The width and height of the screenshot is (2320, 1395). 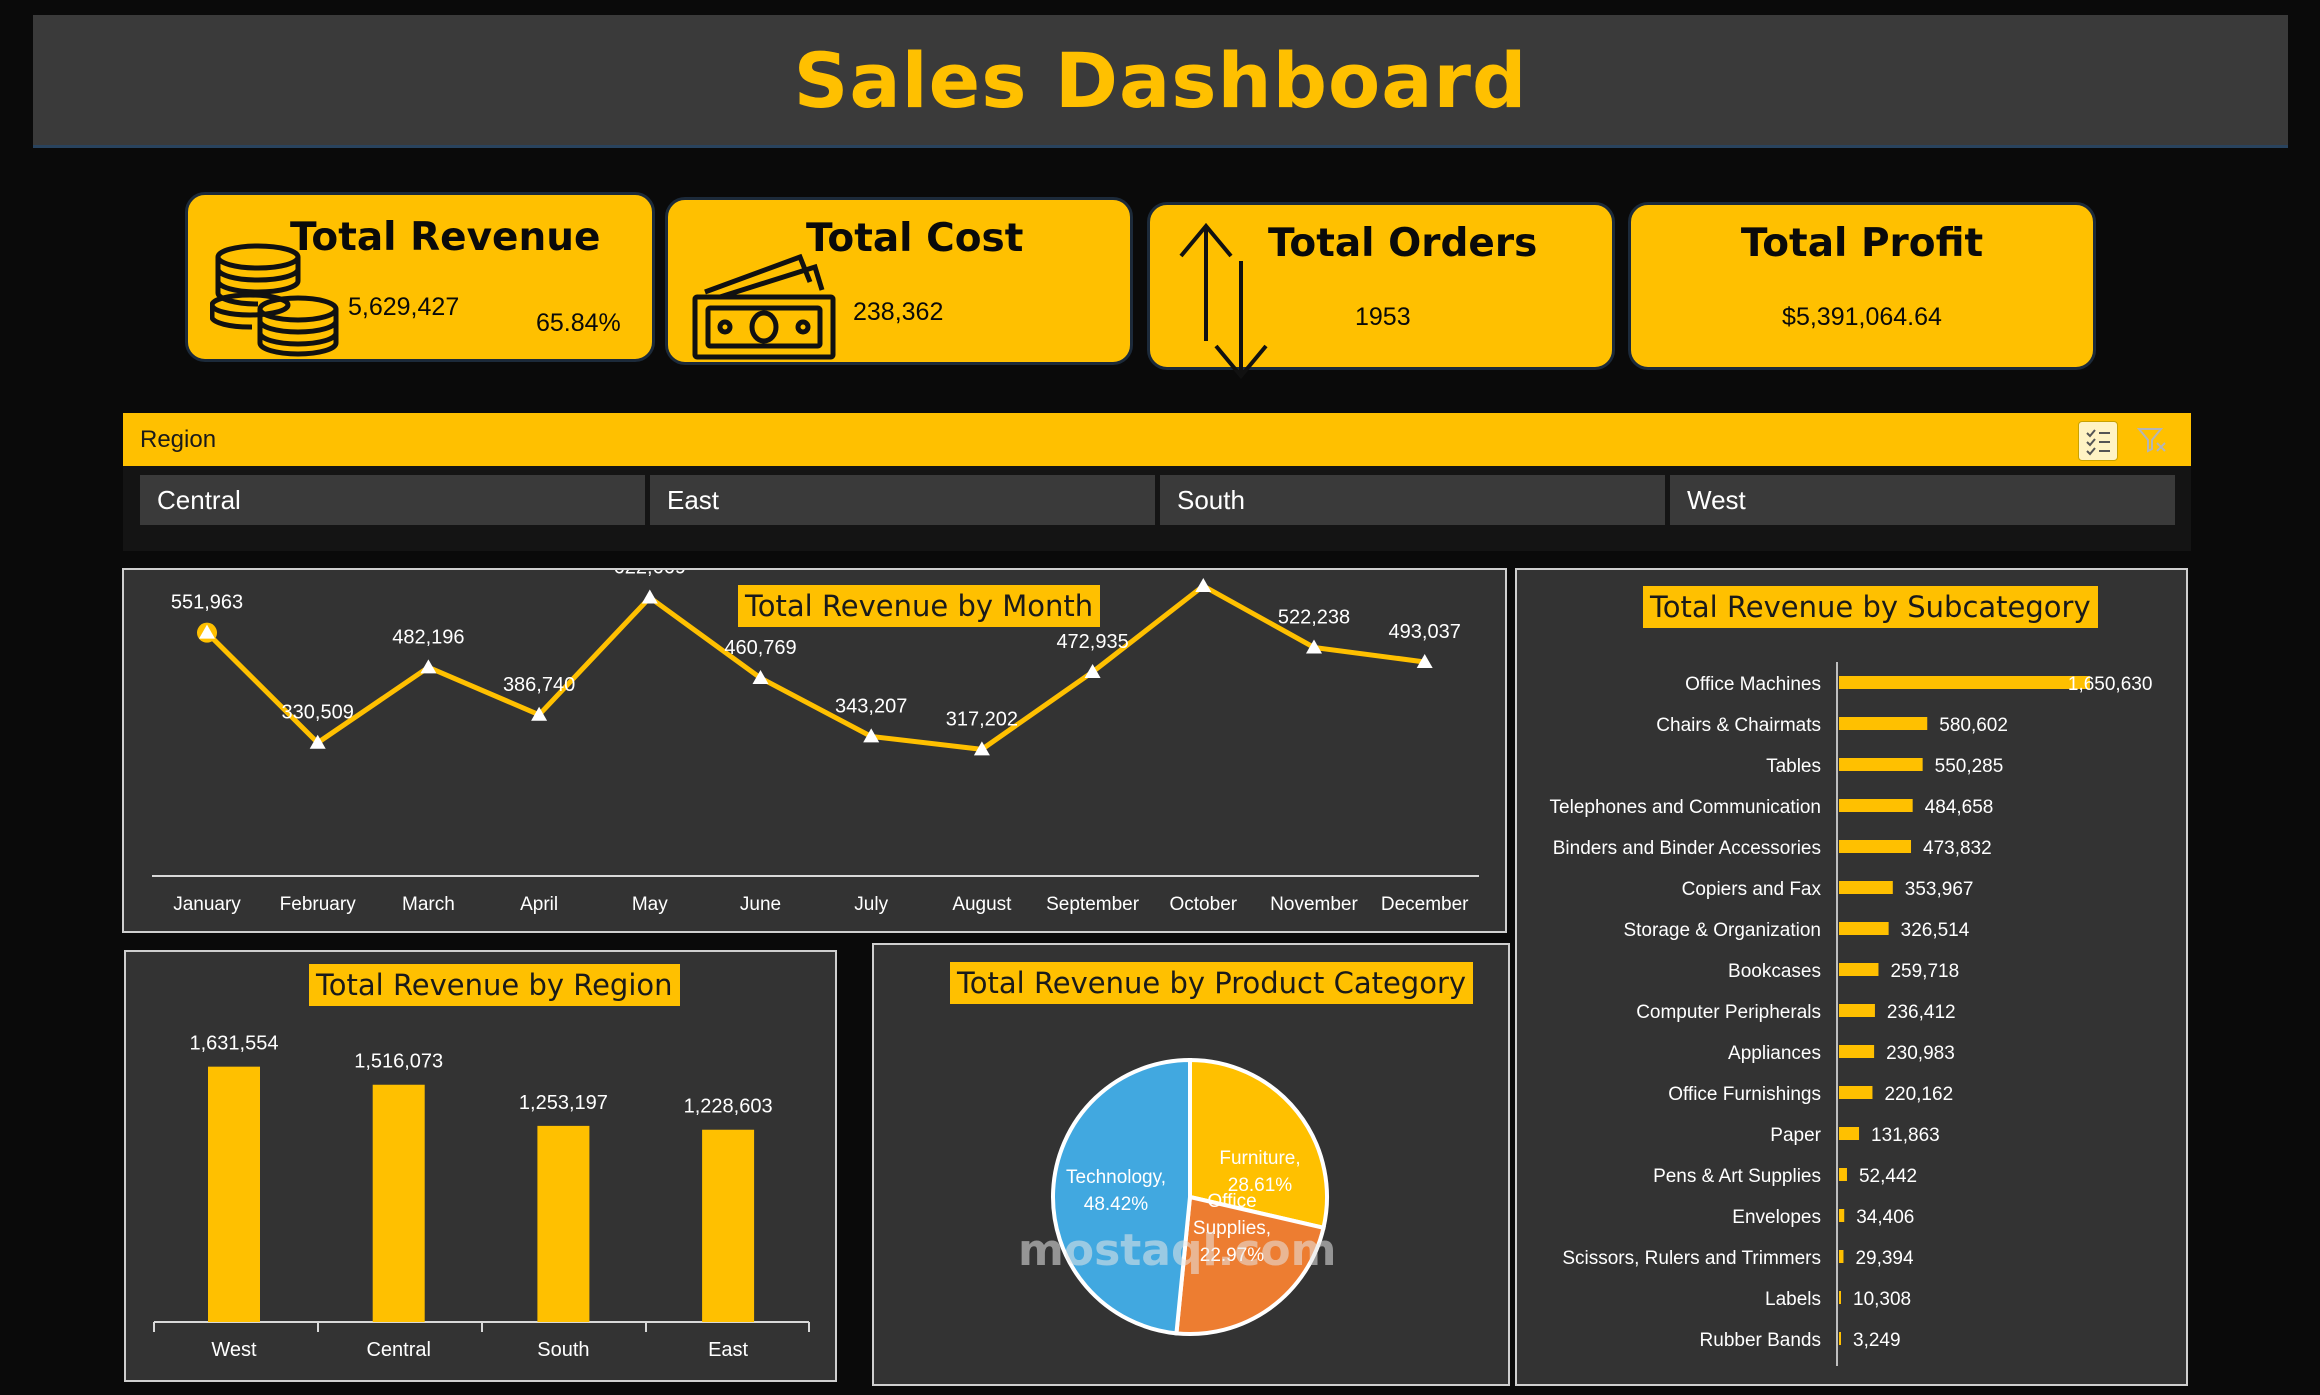 I want to click on y-tick-label: Rubber Bands, so click(x=1760, y=1340).